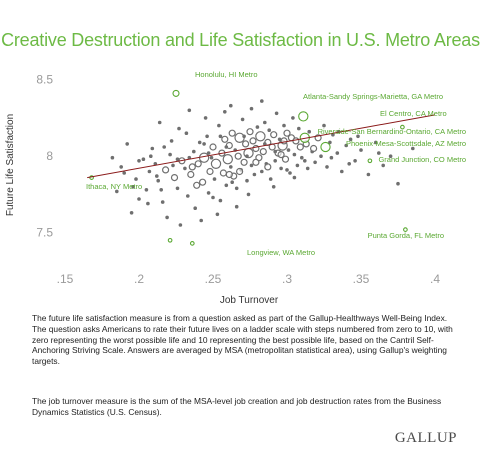 The width and height of the screenshot is (481, 461). What do you see at coordinates (226, 74) in the screenshot?
I see `point-annotation: Honolulu, HI Metro` at bounding box center [226, 74].